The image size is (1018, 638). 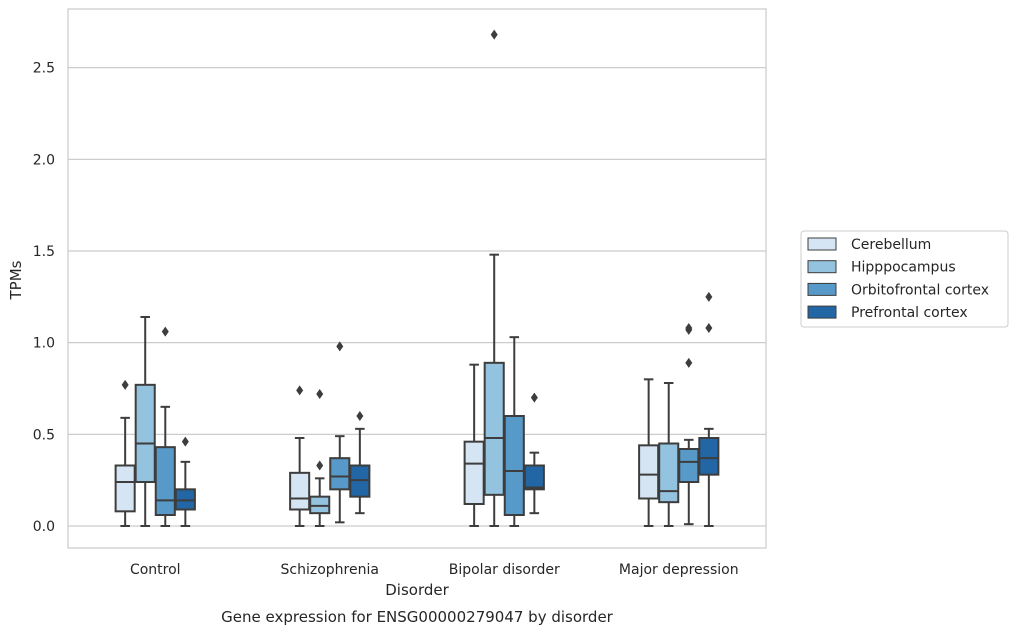 I want to click on y-tick-labels: 0.0 0.5 1.0 1.5 2.0 2.5, so click(x=44, y=298).